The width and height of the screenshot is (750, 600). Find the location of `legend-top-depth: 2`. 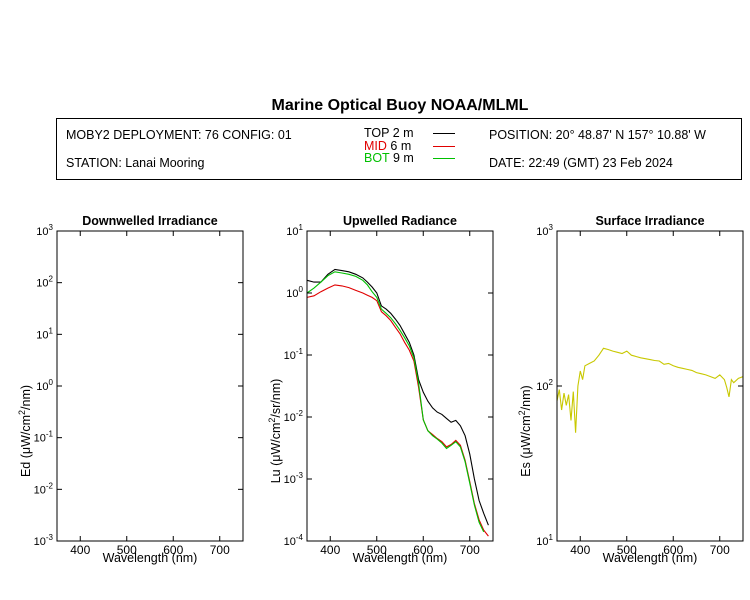

legend-top-depth: 2 is located at coordinates (396, 133).